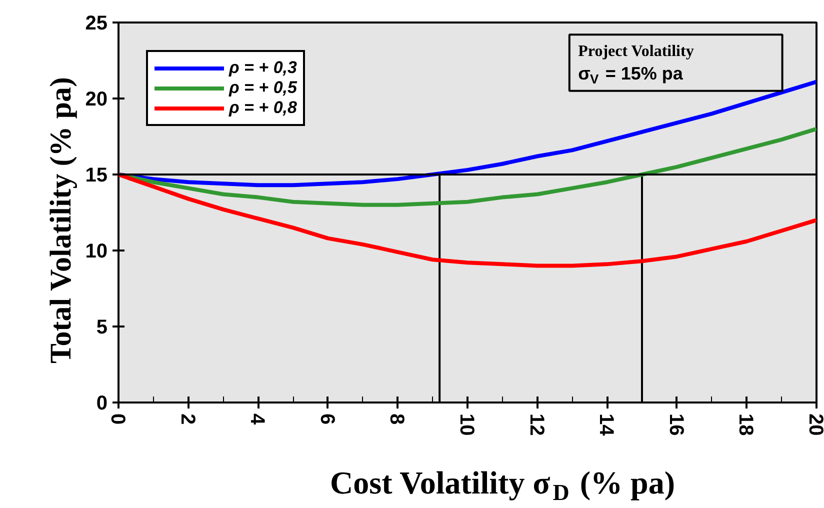 The image size is (824, 508). Describe the element at coordinates (675, 425) in the screenshot. I see `x-tick-label: 16` at that location.